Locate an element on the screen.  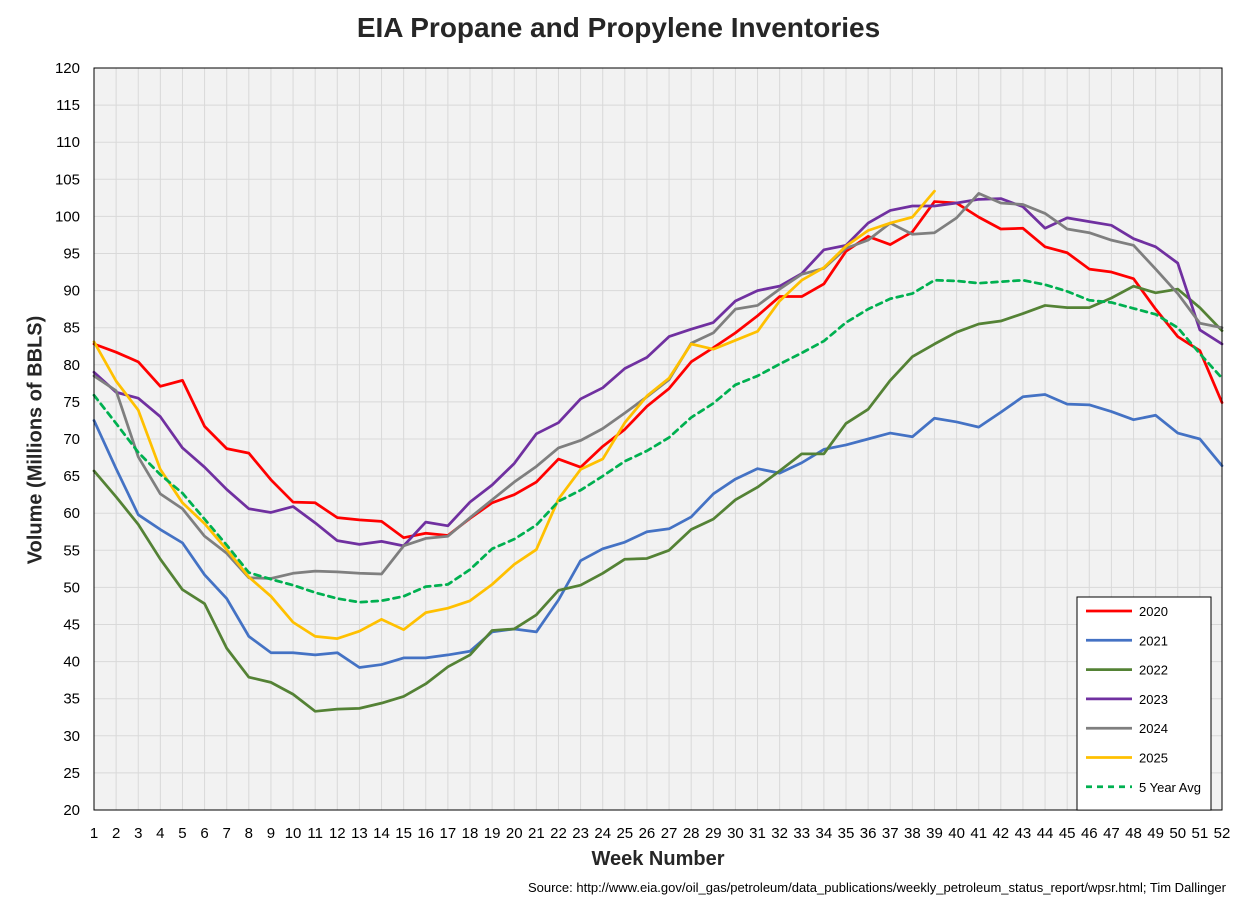
x-tick-label: 3 is located at coordinates (138, 833).